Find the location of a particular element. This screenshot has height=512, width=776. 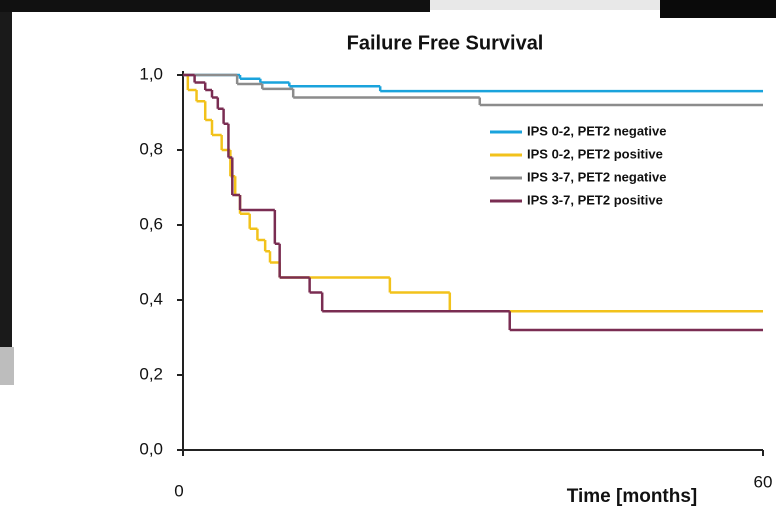

y-tick-label: 1,0 is located at coordinates (151, 73).